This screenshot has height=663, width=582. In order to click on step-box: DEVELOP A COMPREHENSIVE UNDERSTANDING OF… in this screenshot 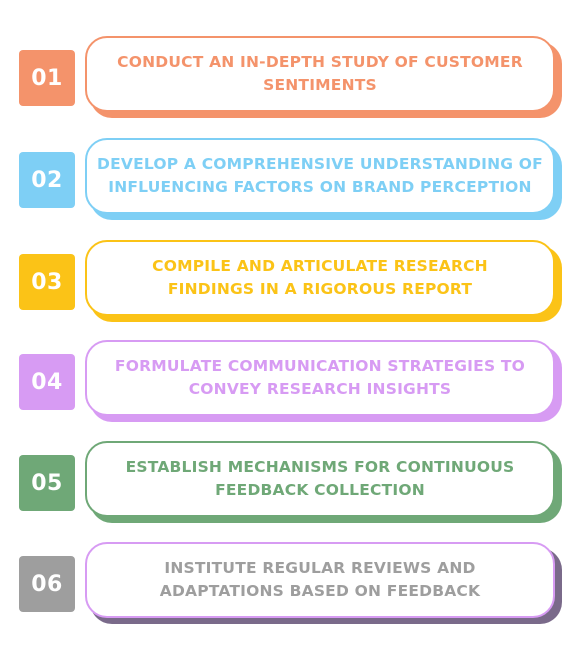, I will do `click(320, 176)`.